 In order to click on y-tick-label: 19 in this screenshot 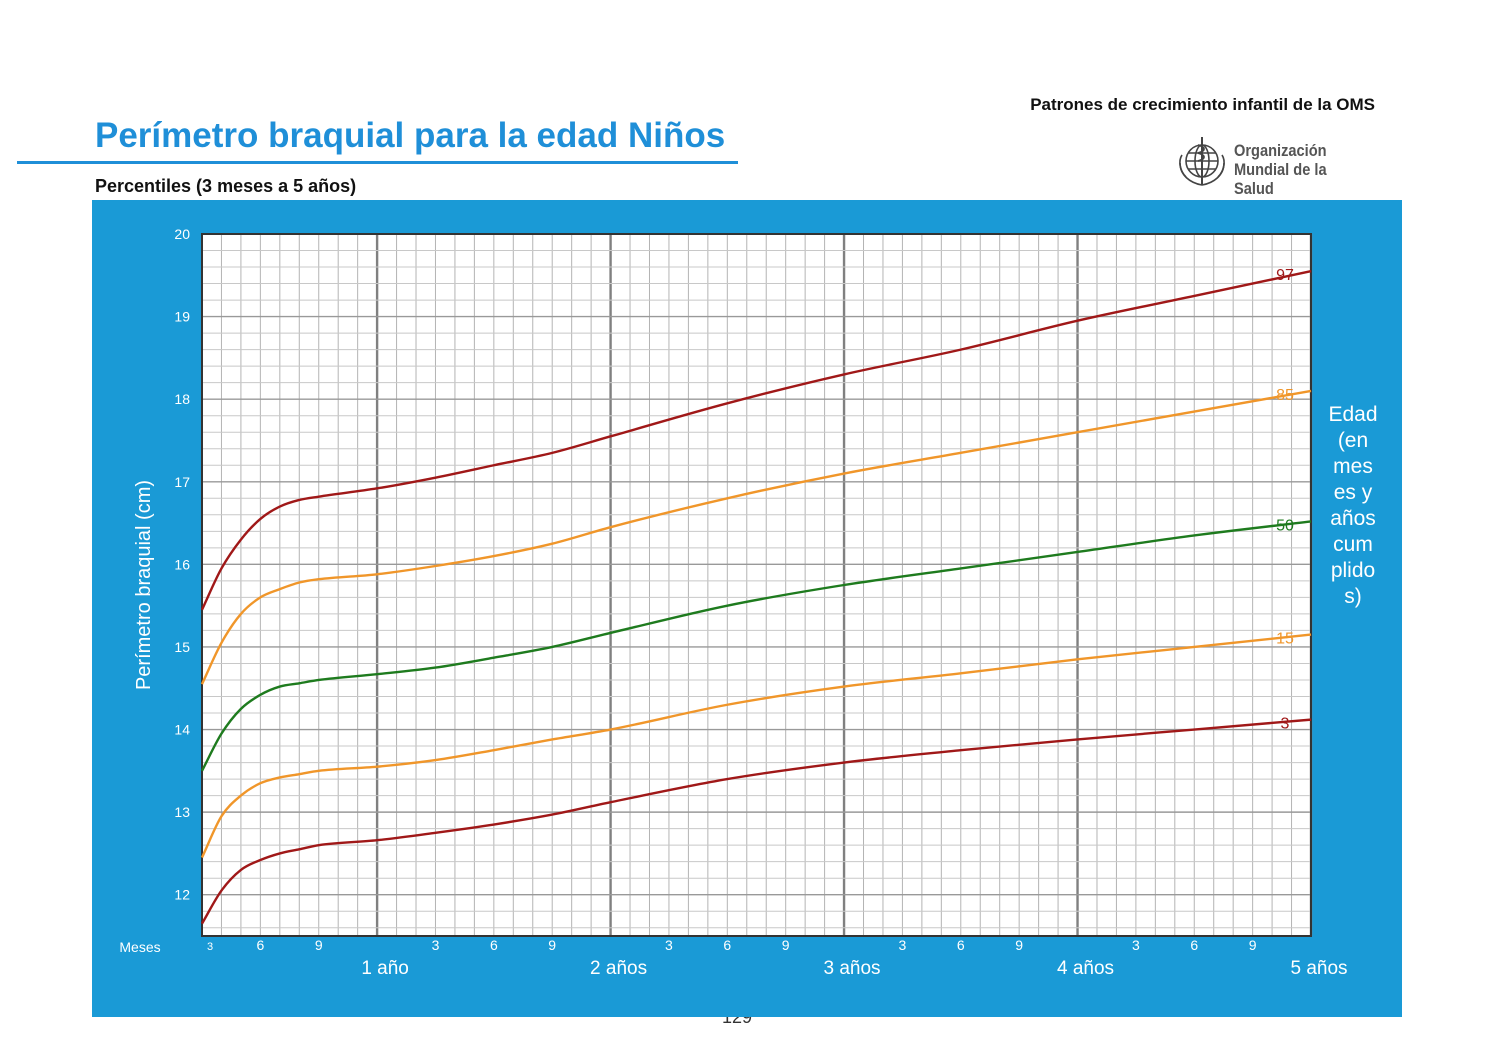, I will do `click(182, 317)`.